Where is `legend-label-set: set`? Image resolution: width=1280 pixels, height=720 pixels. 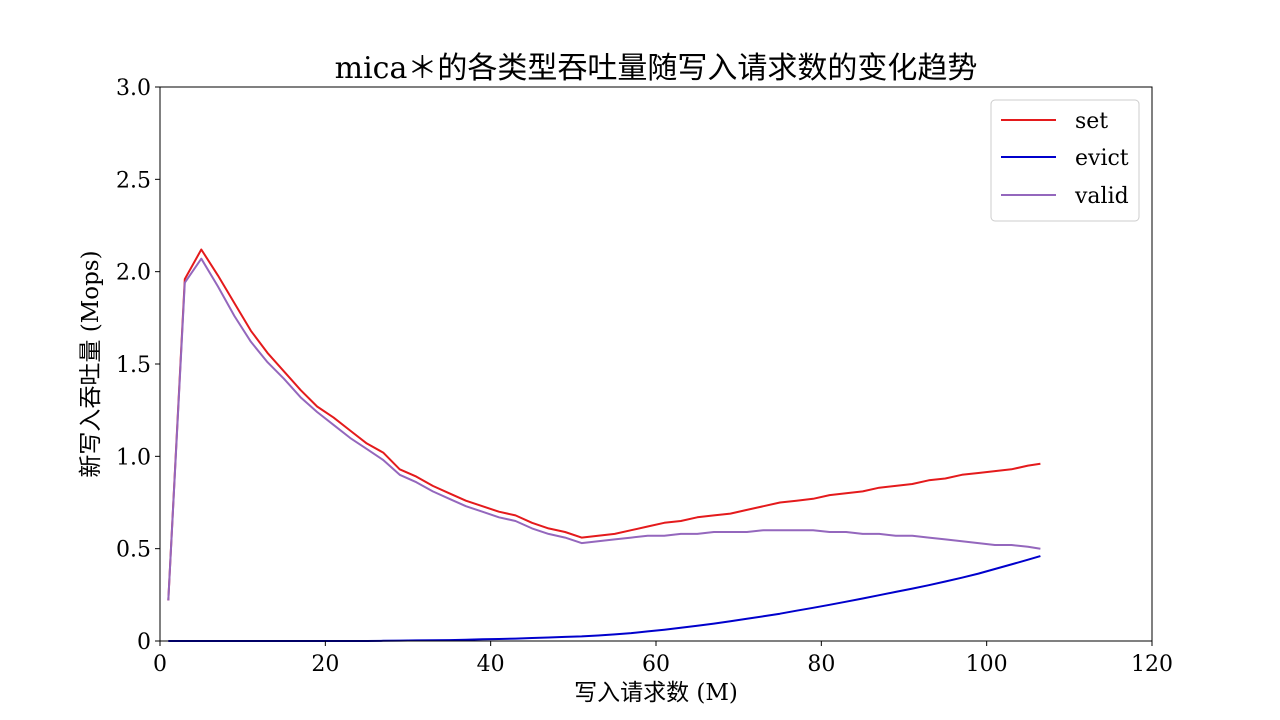
legend-label-set: set is located at coordinates (1091, 121).